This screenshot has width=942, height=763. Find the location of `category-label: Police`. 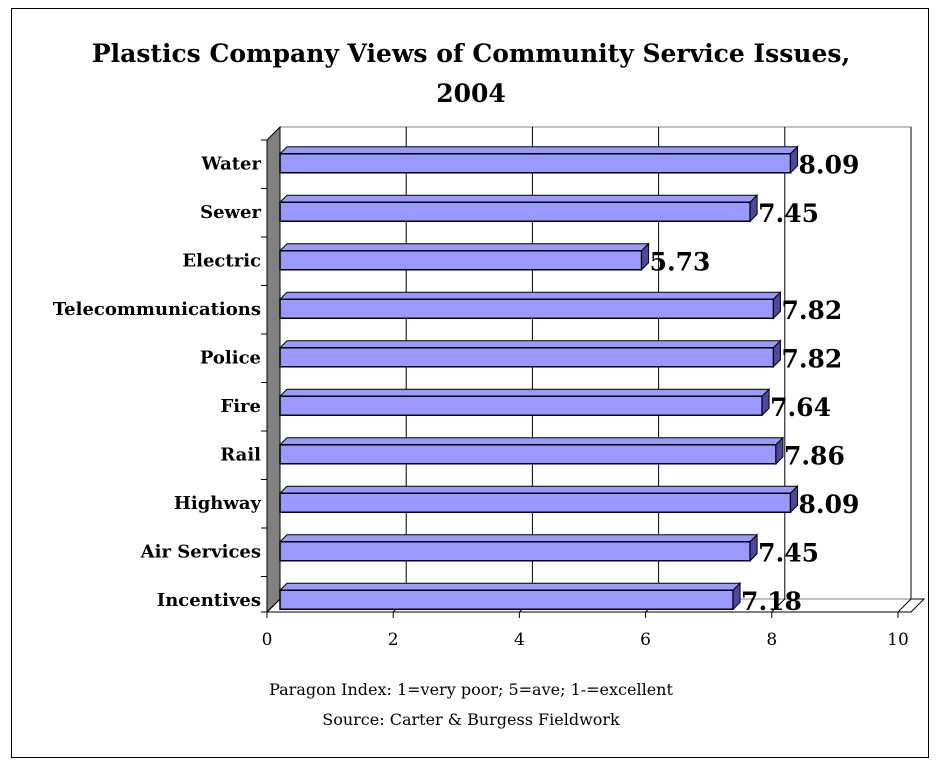

category-label: Police is located at coordinates (230, 357).